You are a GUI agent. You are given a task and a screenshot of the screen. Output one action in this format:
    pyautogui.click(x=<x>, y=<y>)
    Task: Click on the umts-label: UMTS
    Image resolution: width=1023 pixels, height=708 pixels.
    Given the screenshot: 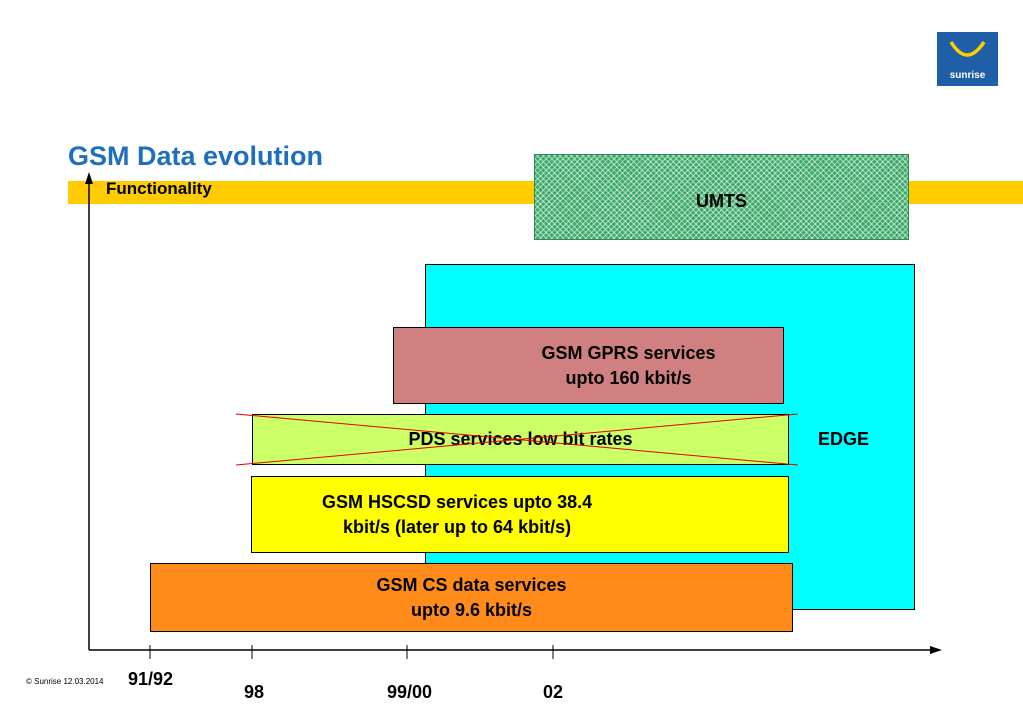 What is the action you would take?
    pyautogui.click(x=721, y=201)
    